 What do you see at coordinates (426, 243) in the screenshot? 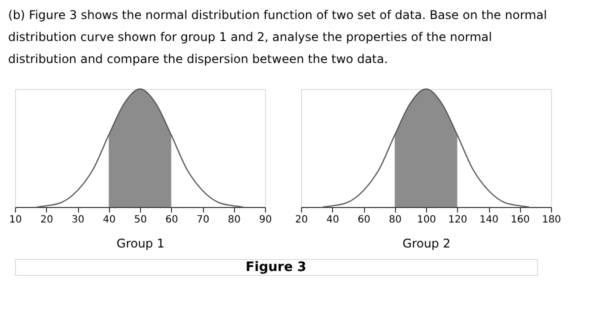
I see `x-axis-title: Group 2` at bounding box center [426, 243].